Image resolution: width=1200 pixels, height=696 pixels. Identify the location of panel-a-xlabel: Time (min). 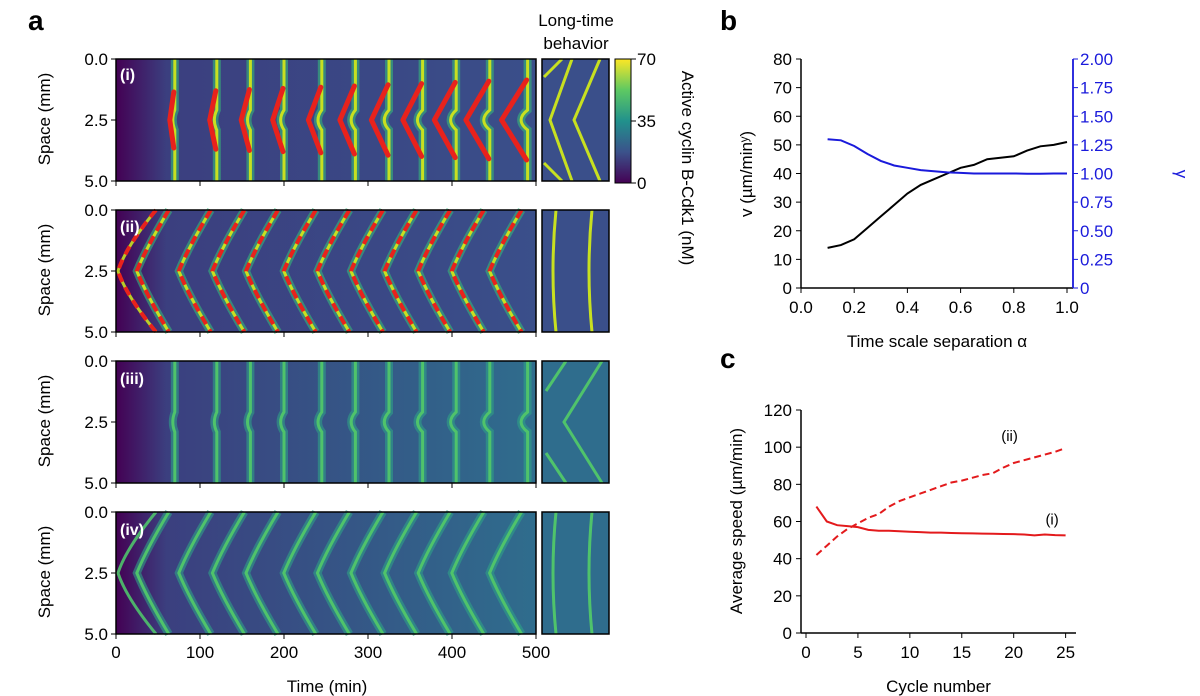
(327, 686).